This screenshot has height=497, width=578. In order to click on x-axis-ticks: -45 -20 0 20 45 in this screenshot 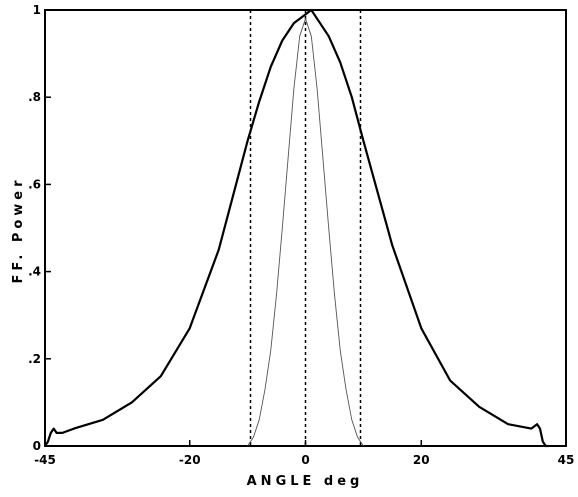, I will do `click(304, 453)`.